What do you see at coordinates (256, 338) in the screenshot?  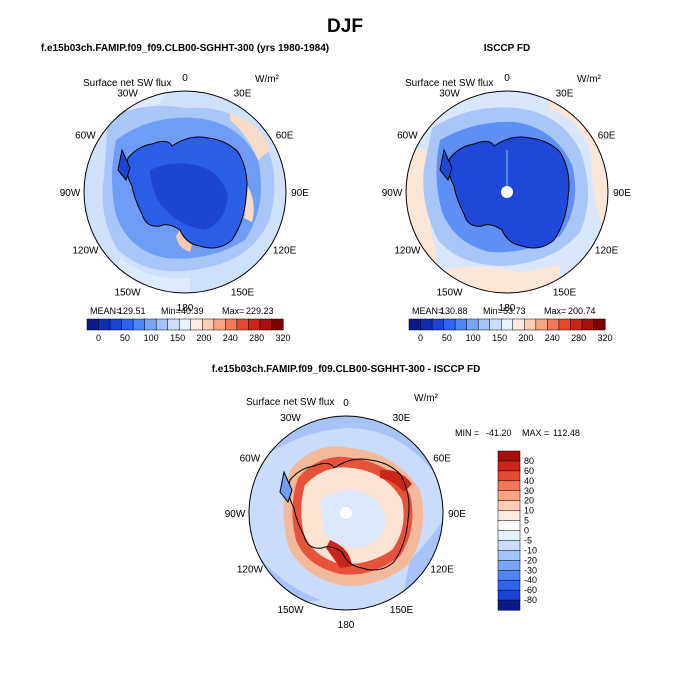 I see `colorbar-tick-label: 280` at bounding box center [256, 338].